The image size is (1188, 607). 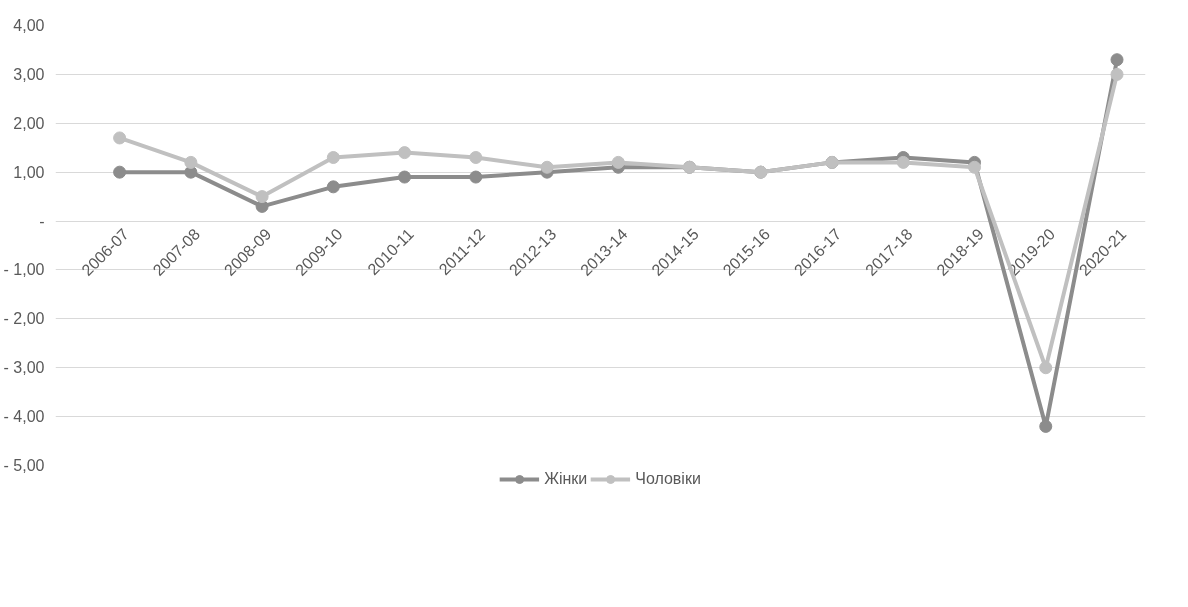 What do you see at coordinates (42, 221) in the screenshot?
I see `y-tick-label: -` at bounding box center [42, 221].